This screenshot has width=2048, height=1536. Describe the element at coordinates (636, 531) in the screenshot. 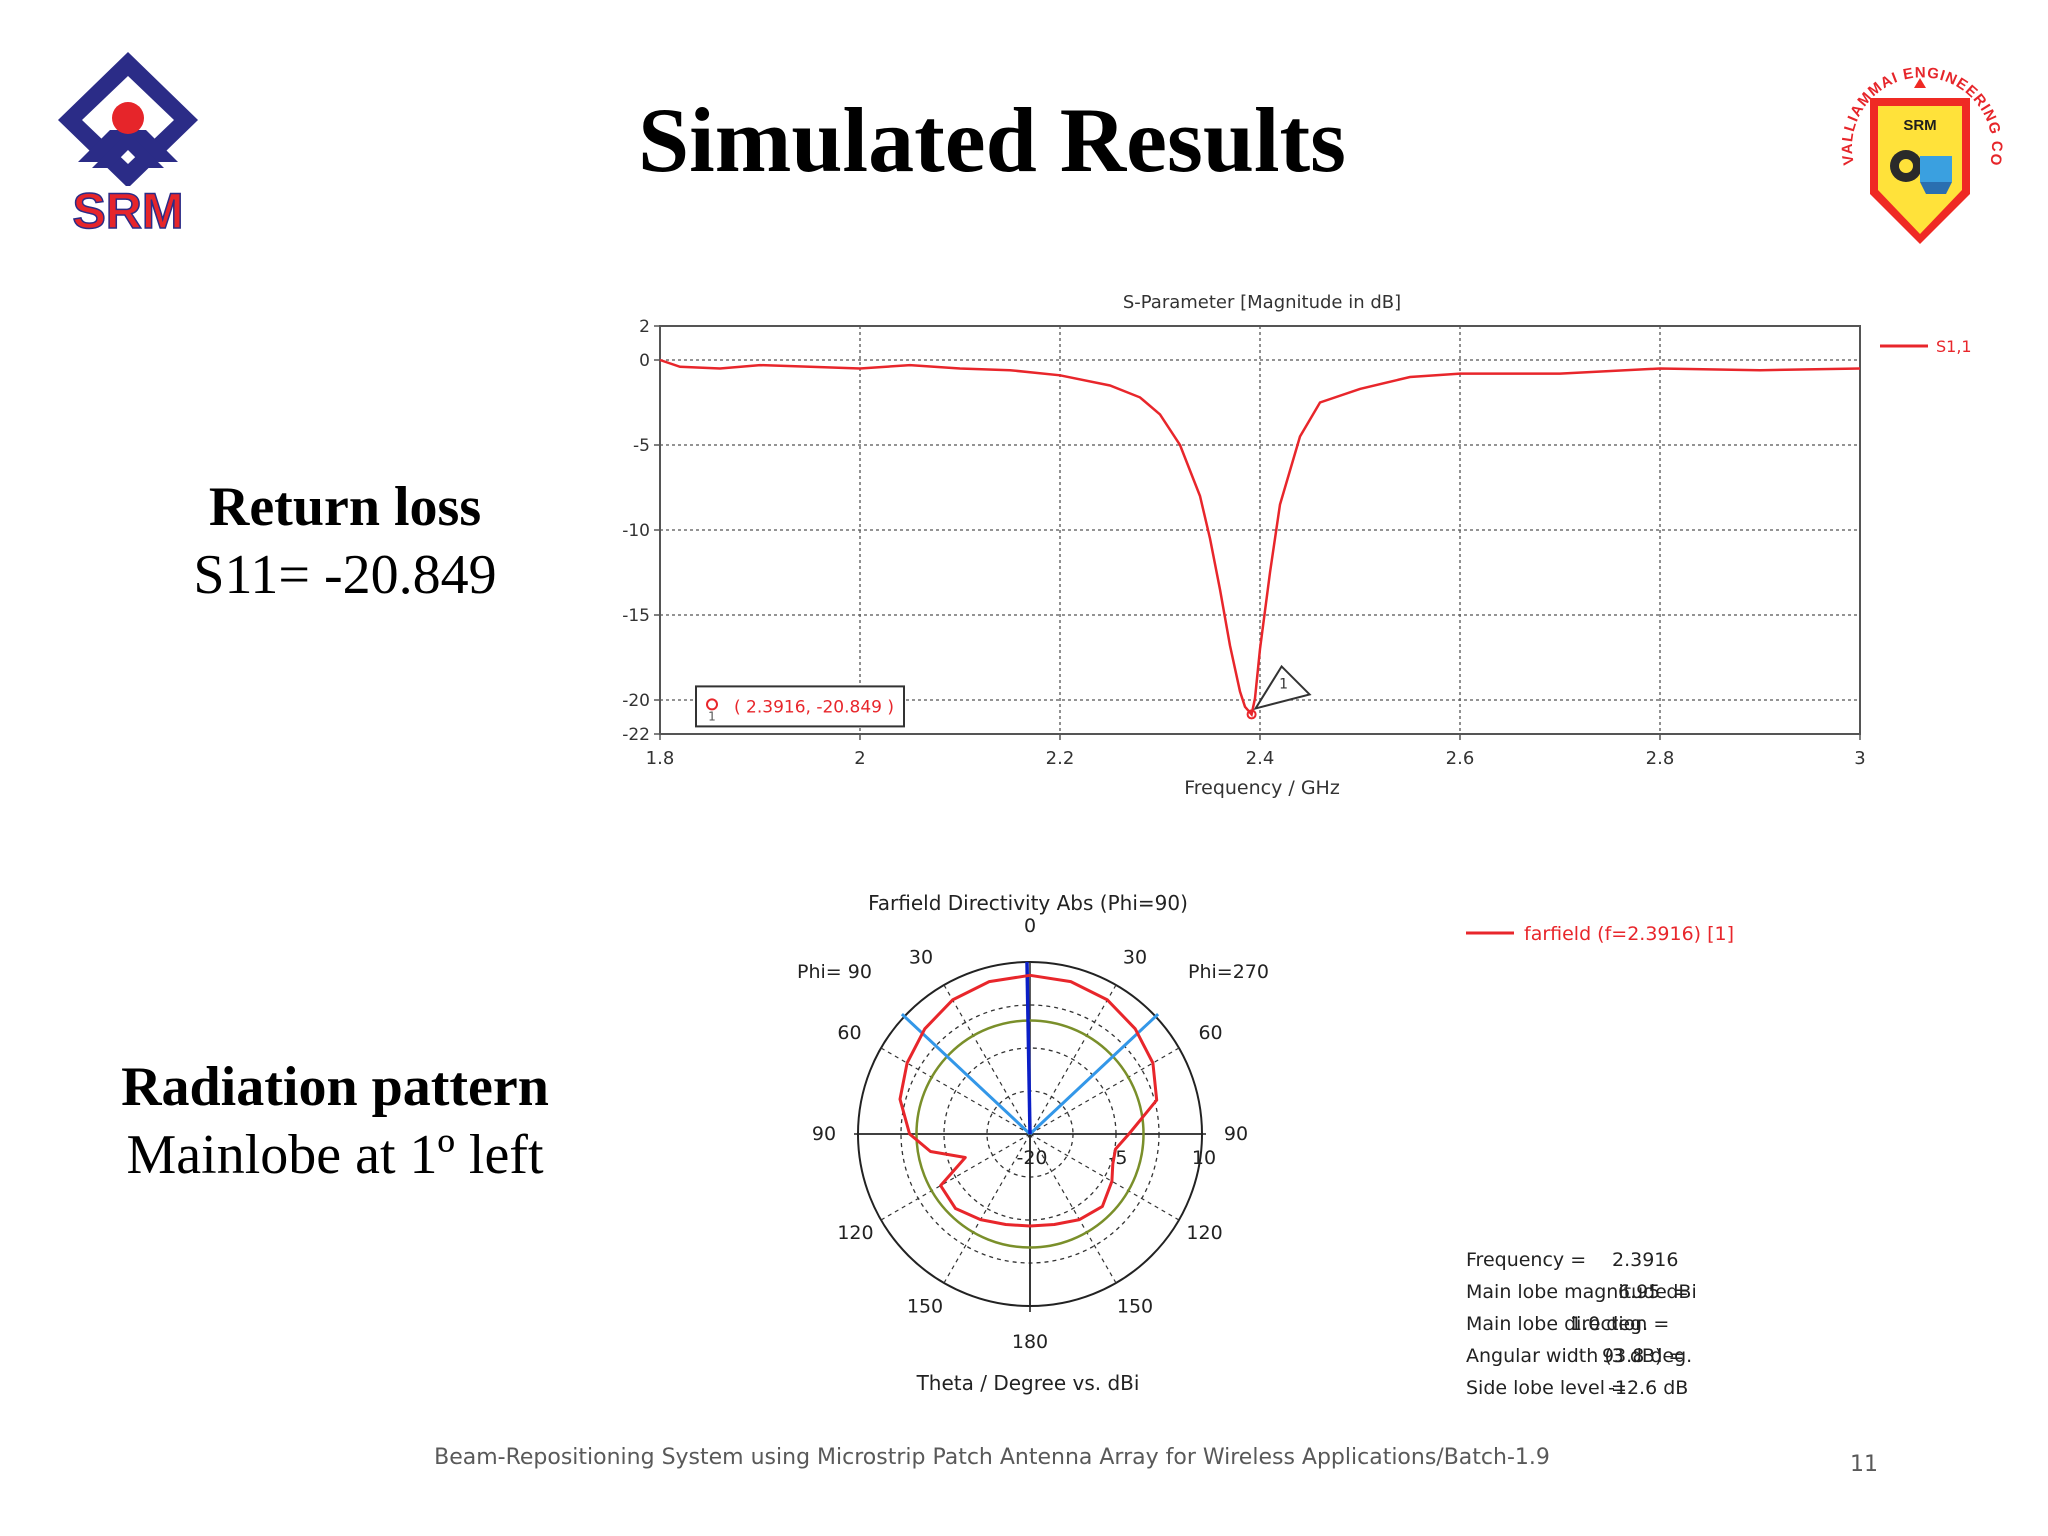

I see `s-y-tick-label: -10` at that location.